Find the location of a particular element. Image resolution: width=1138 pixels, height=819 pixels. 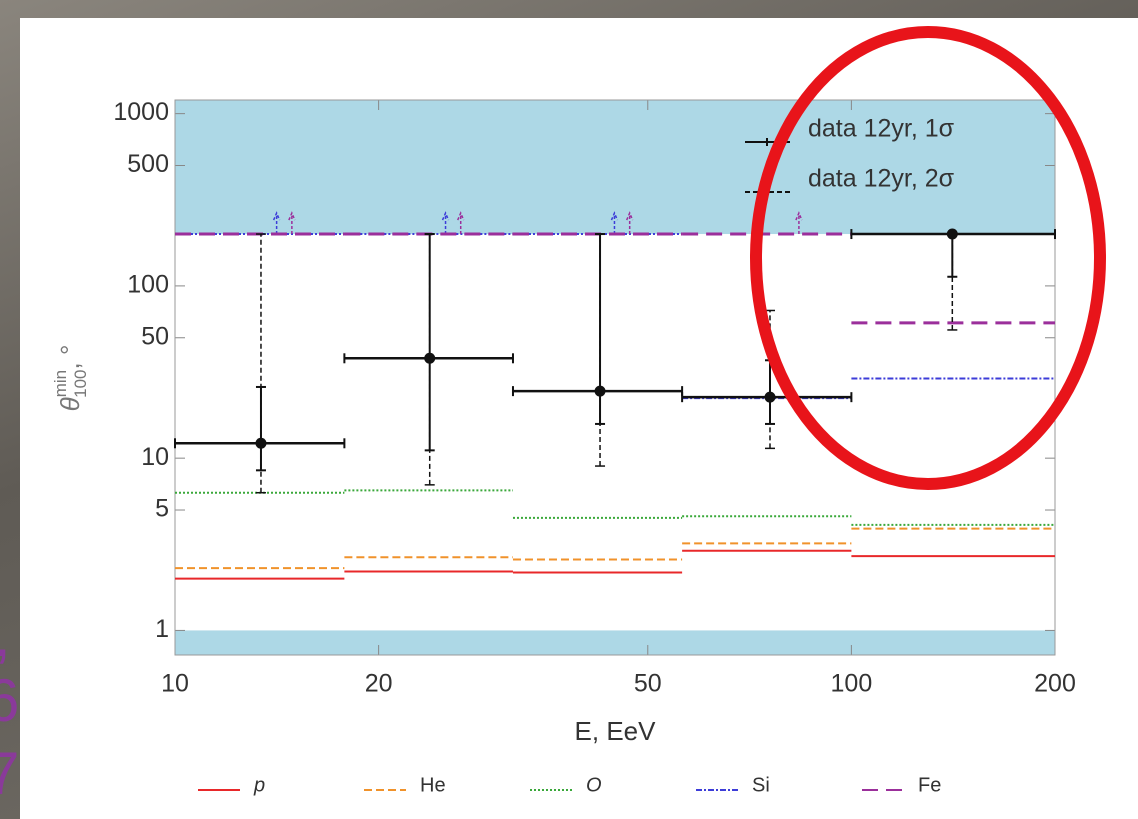

x-axis-label: E, EeV is located at coordinates (616, 731).